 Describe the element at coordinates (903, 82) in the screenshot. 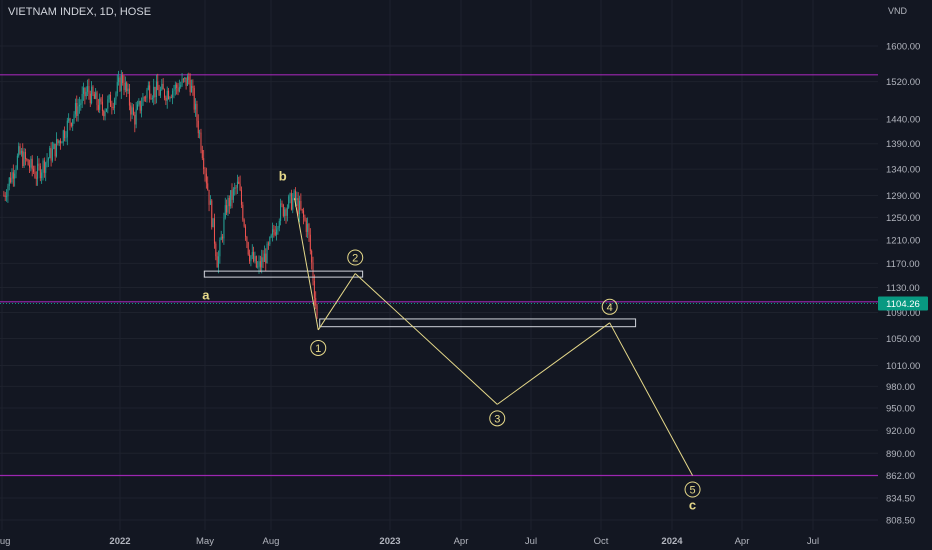

I see `y-tick-label: 1520.00` at that location.